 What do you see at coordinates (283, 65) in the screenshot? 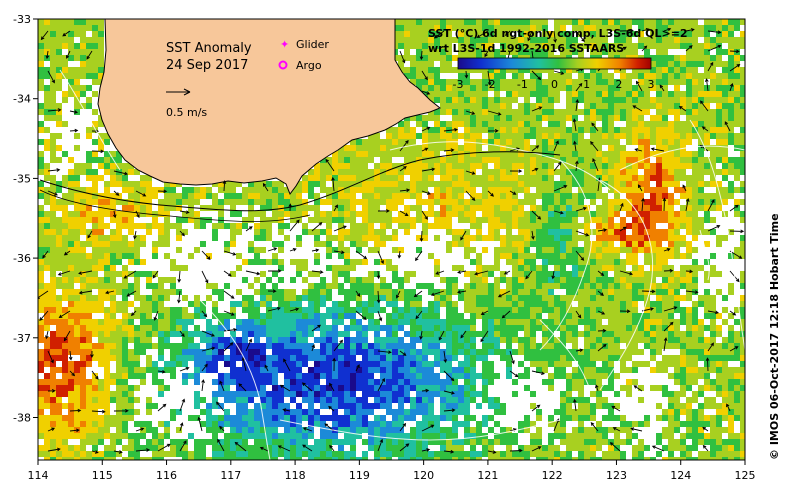
I see `argo-marker-icon` at bounding box center [283, 65].